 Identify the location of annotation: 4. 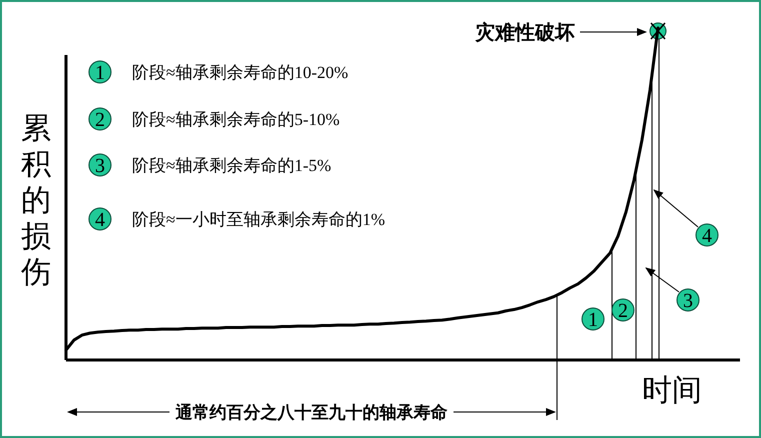
(100, 220).